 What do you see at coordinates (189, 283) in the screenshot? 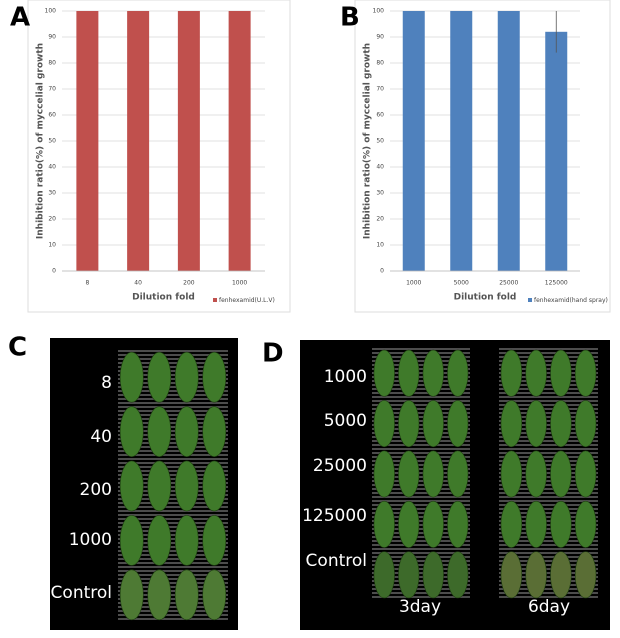
I see `x-tick-label: 200` at bounding box center [189, 283].